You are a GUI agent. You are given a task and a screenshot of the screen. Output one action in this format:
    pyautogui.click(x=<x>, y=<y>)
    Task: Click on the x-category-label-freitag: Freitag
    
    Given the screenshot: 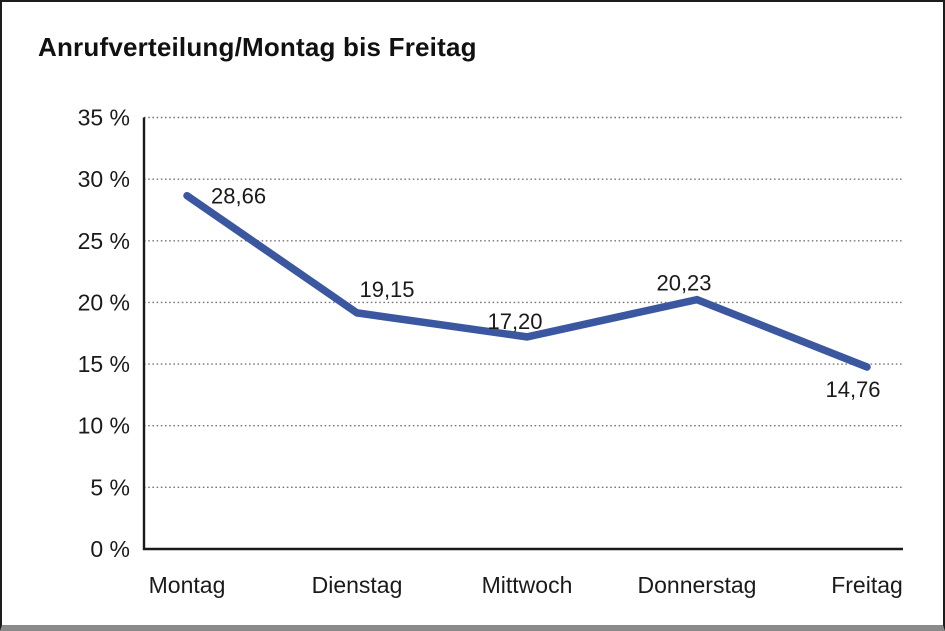 What is the action you would take?
    pyautogui.click(x=867, y=585)
    